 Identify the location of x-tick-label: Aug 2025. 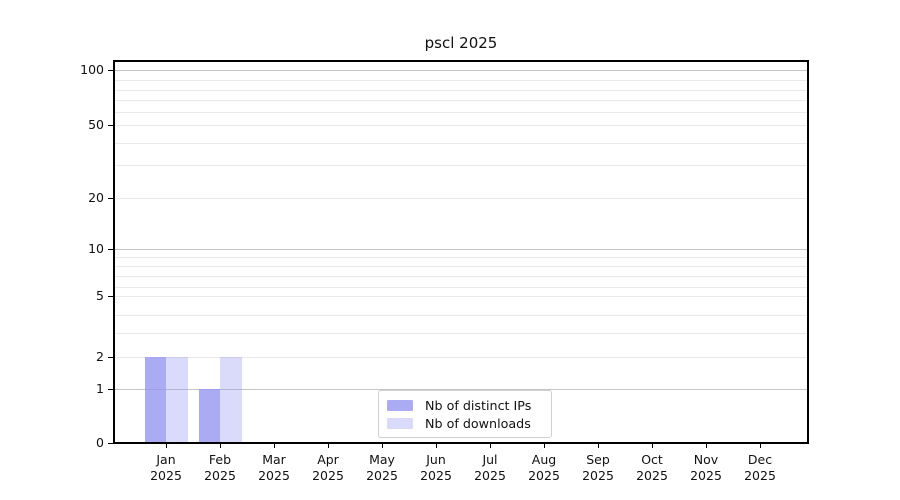
(544, 467).